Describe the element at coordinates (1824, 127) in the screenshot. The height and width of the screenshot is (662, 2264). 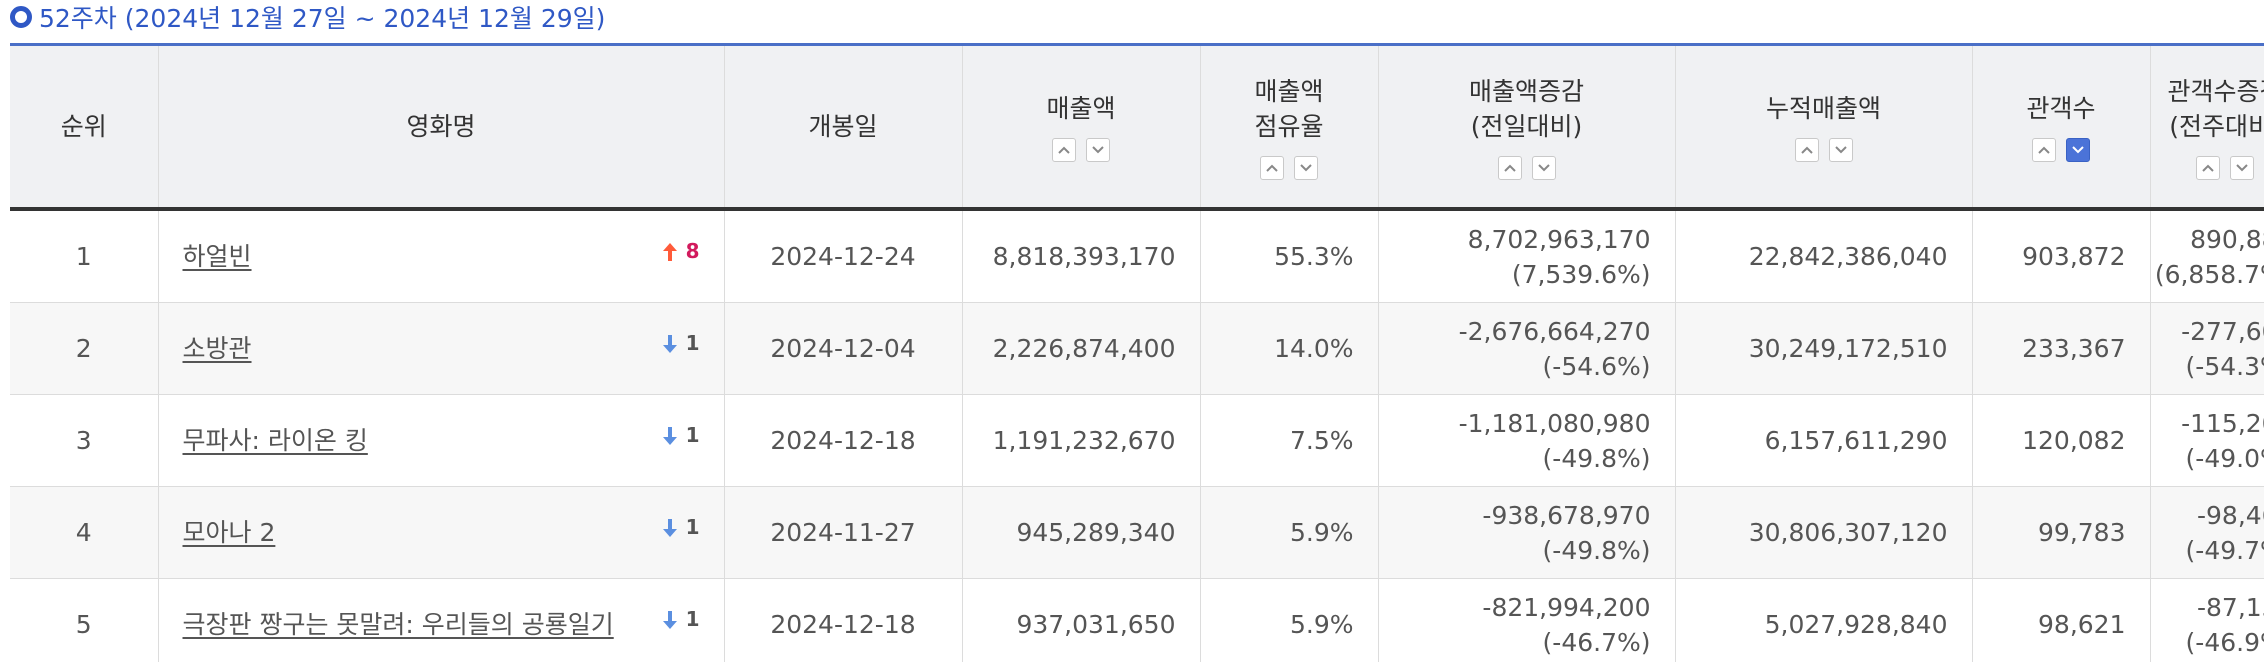
I see `col-header-cumulative-sales: 누적매출액` at that location.